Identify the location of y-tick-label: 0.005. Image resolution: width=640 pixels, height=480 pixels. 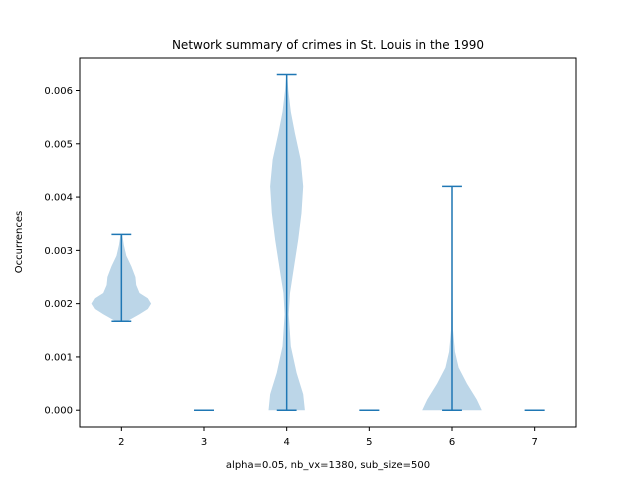
(58, 144).